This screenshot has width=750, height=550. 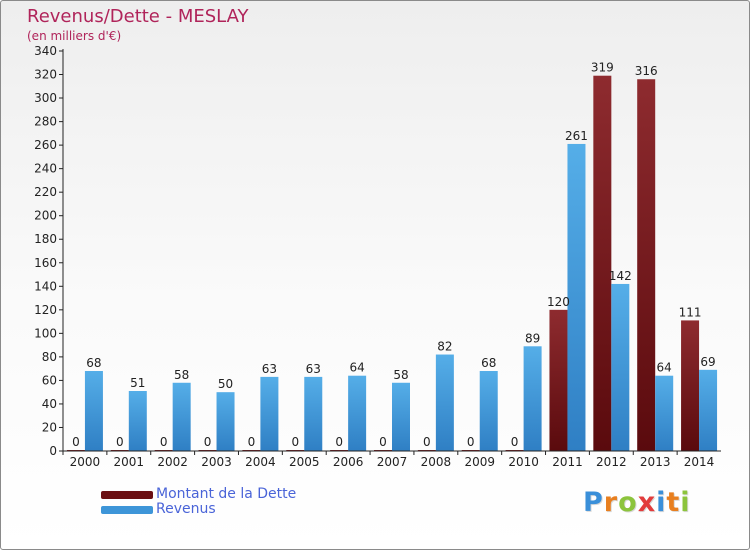 What do you see at coordinates (532, 338) in the screenshot?
I see `data-label-revenus: 89` at bounding box center [532, 338].